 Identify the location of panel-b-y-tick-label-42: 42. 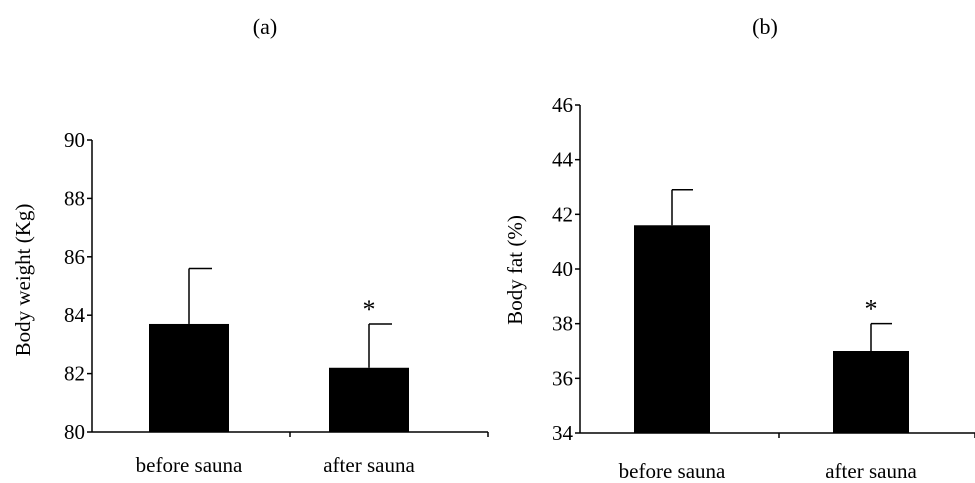
(562, 214).